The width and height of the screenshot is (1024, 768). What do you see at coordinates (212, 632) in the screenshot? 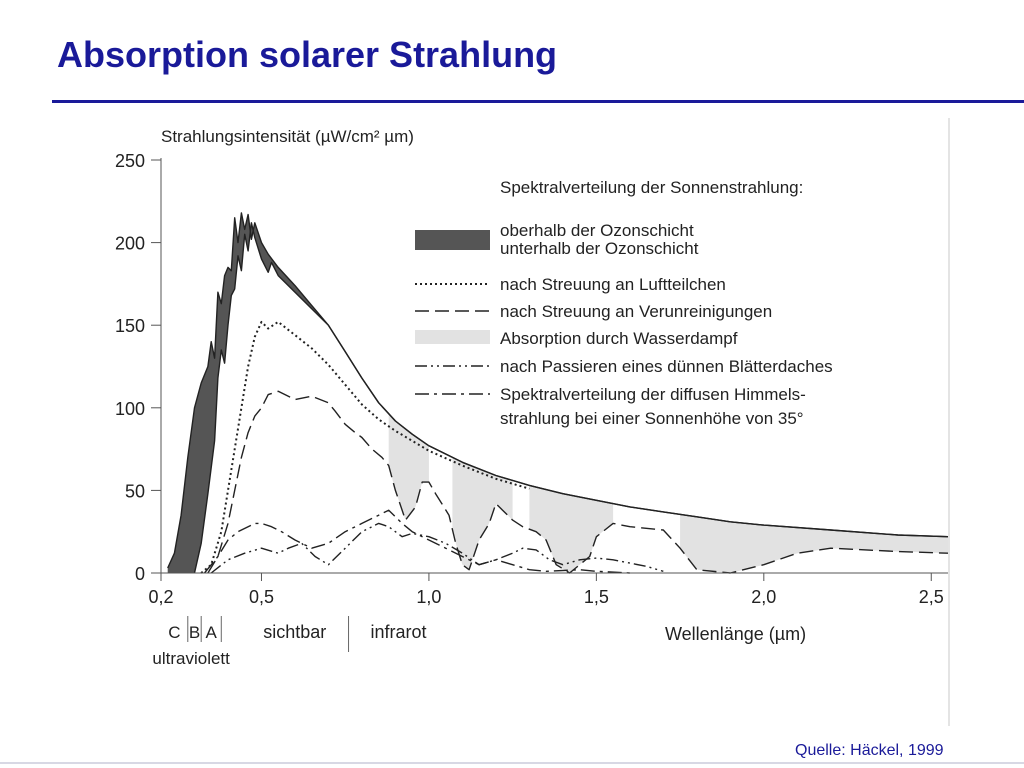
I see `region-label-A: A` at bounding box center [212, 632].